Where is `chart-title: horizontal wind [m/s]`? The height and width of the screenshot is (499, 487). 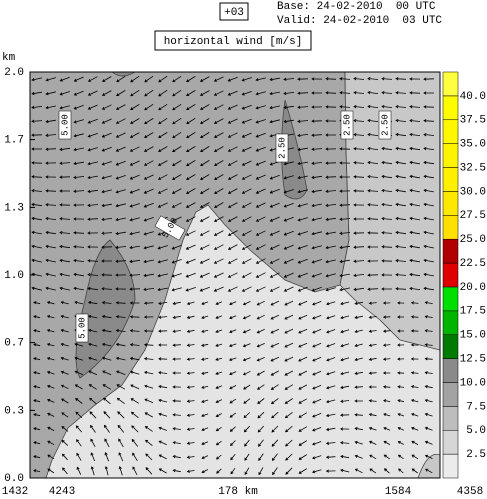
chart-title: horizontal wind [m/s] is located at coordinates (233, 42).